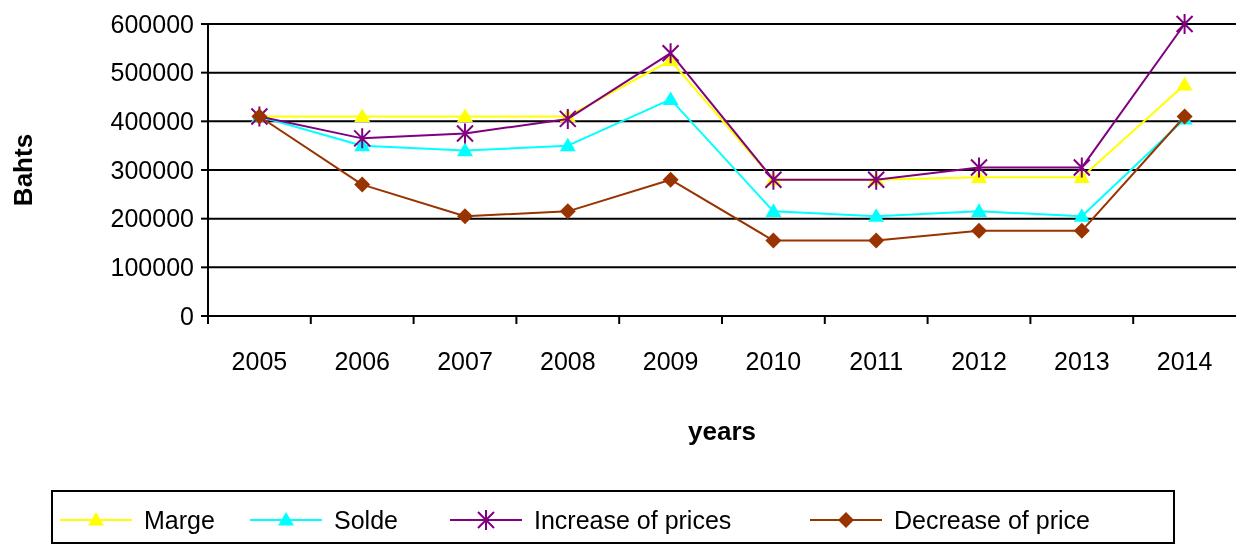 Image resolution: width=1236 pixels, height=546 pixels. What do you see at coordinates (23, 170) in the screenshot?
I see `y-axis-title: Bahts` at bounding box center [23, 170].